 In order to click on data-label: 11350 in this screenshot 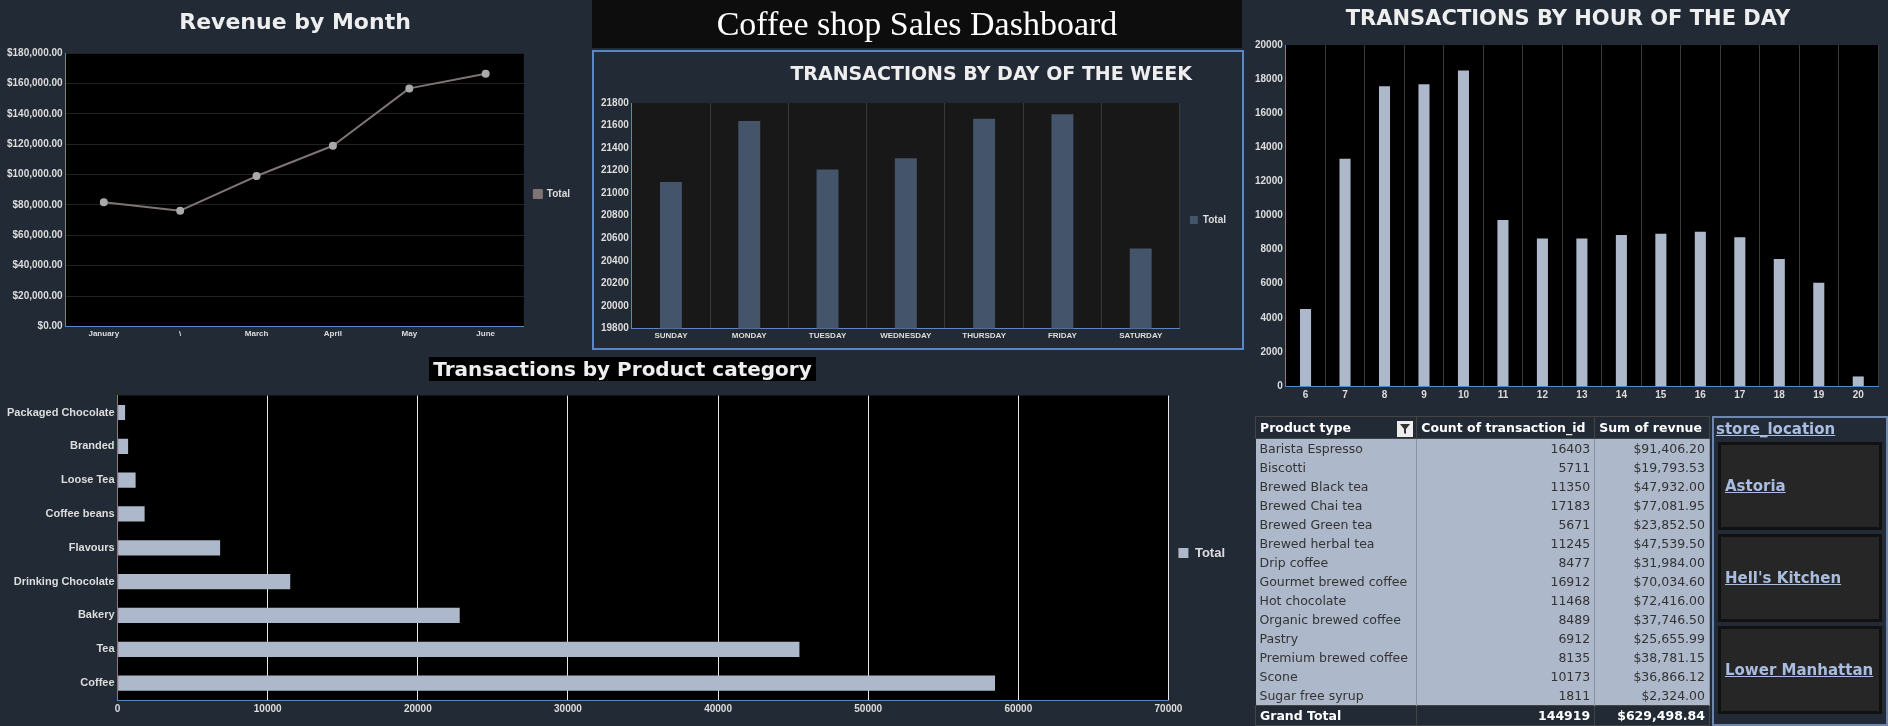, I will do `click(1505, 486)`.